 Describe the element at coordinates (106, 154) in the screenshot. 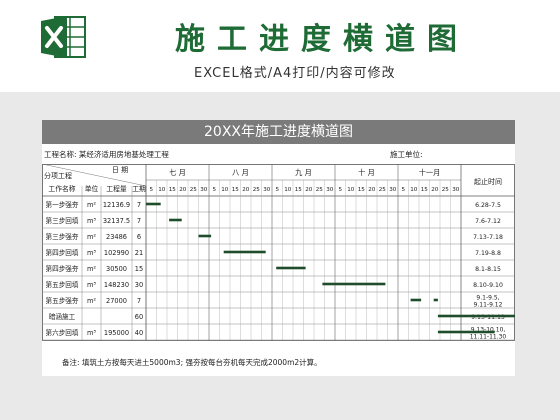

I see `project-name: 工程名称: 某经济适用房地基处理工程` at that location.